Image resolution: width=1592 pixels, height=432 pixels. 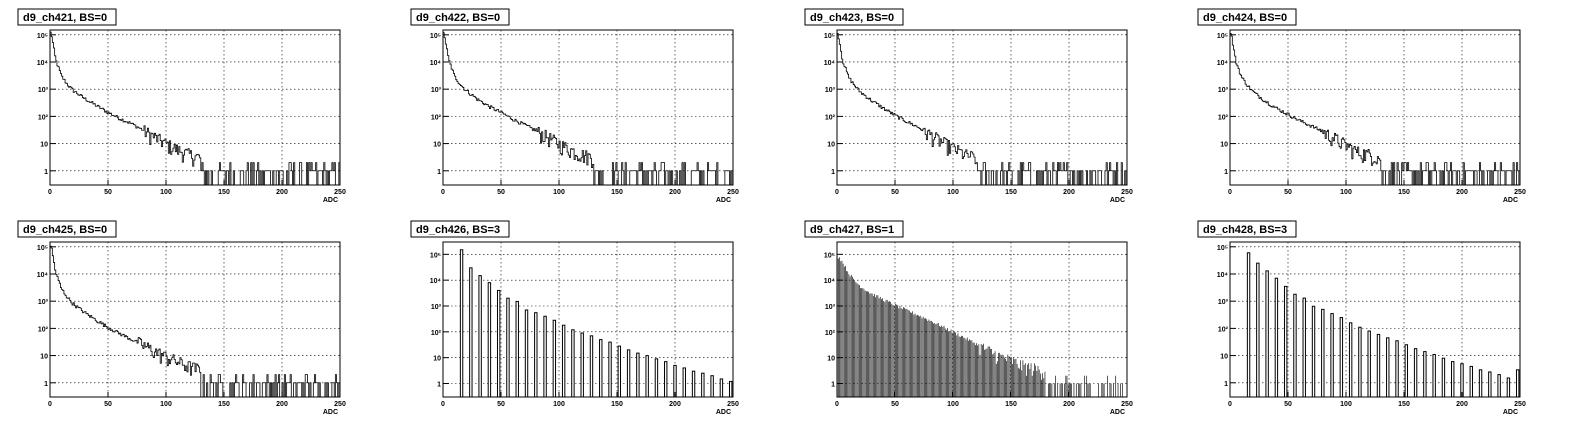 I want to click on y-tick-label: 10³, so click(x=436, y=307).